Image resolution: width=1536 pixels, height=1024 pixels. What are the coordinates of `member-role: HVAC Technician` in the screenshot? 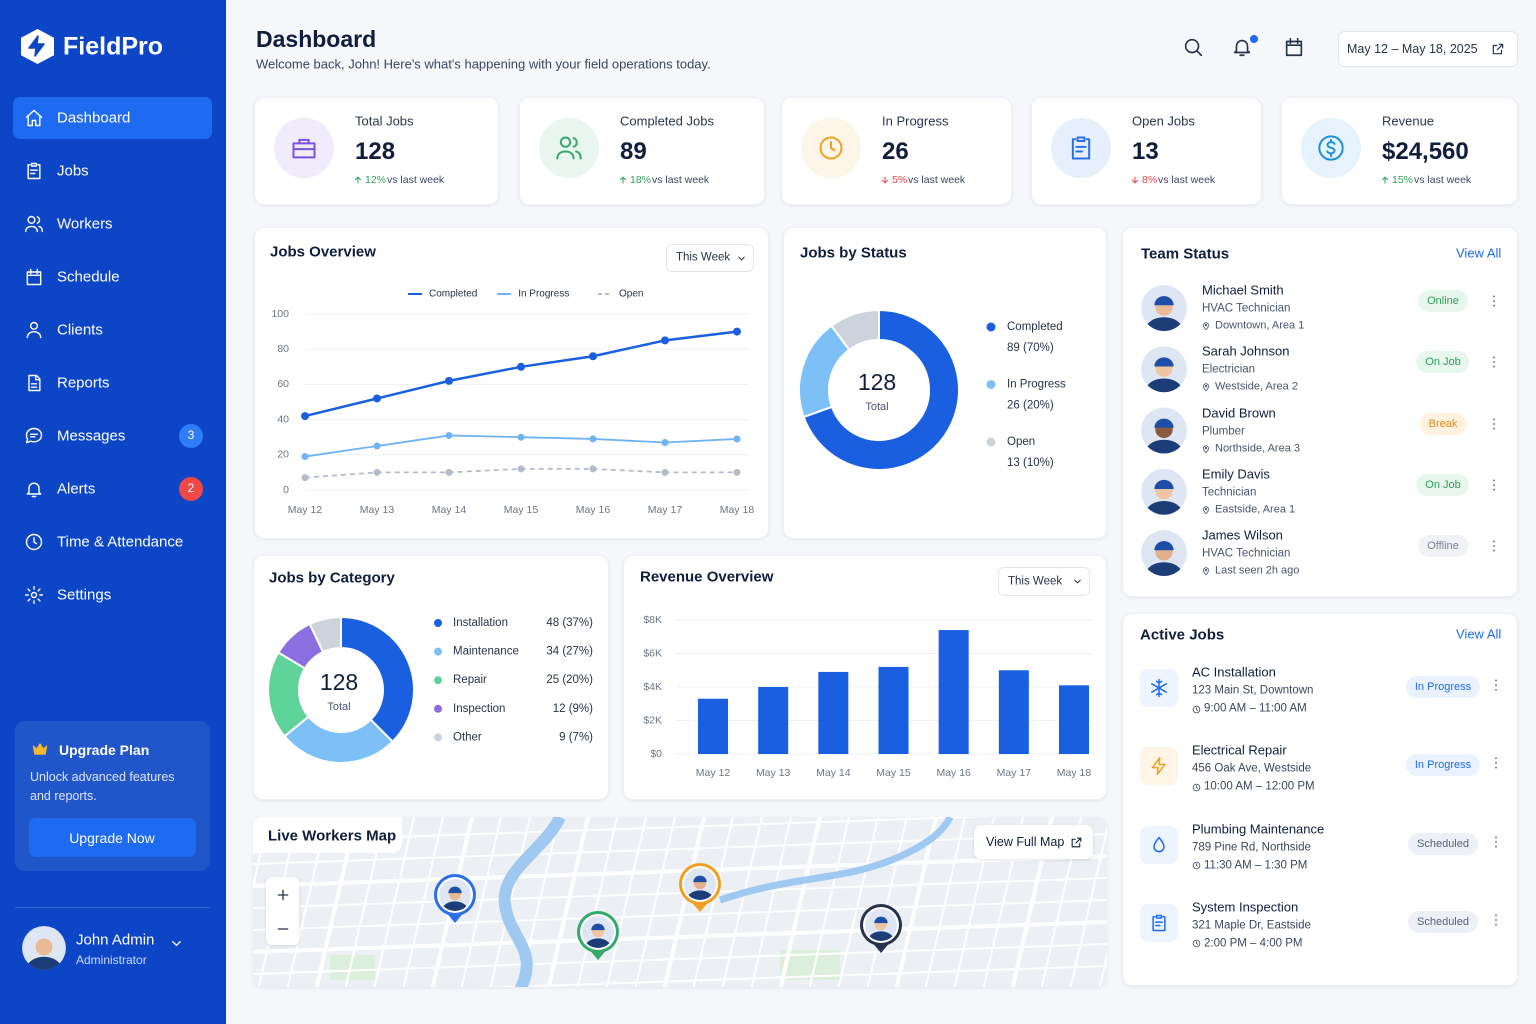 It's located at (1246, 553).